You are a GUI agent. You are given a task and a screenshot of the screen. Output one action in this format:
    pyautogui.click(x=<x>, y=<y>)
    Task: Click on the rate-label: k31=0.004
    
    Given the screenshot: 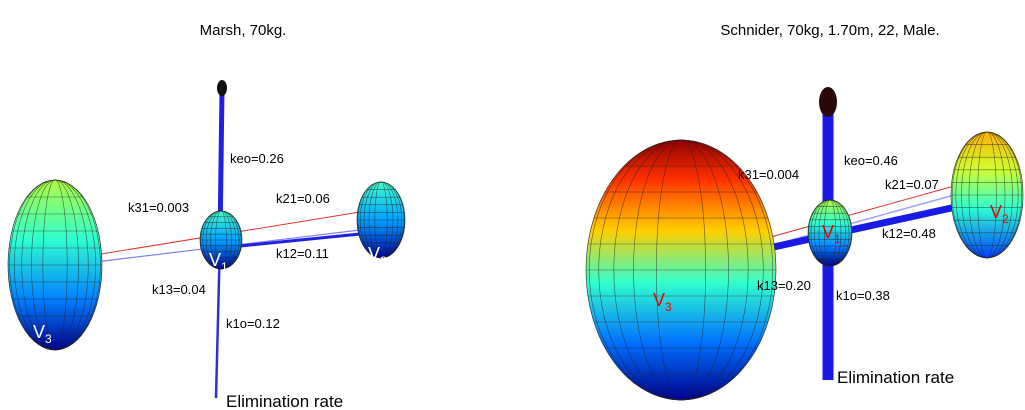 What is the action you would take?
    pyautogui.click(x=768, y=174)
    